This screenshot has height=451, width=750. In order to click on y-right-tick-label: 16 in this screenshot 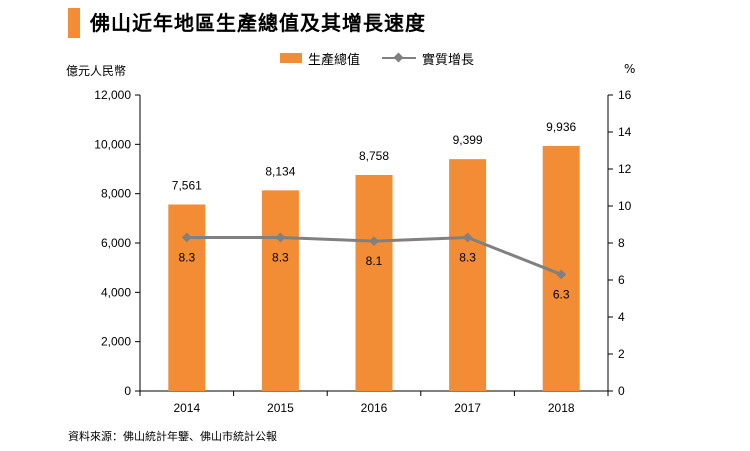, I will do `click(625, 95)`.